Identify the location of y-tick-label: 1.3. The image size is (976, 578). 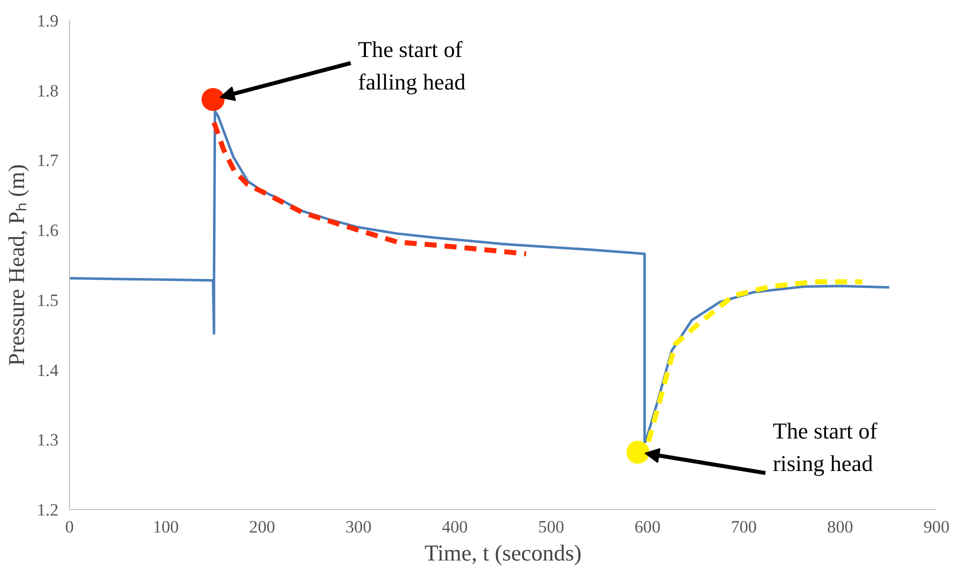
(47, 440).